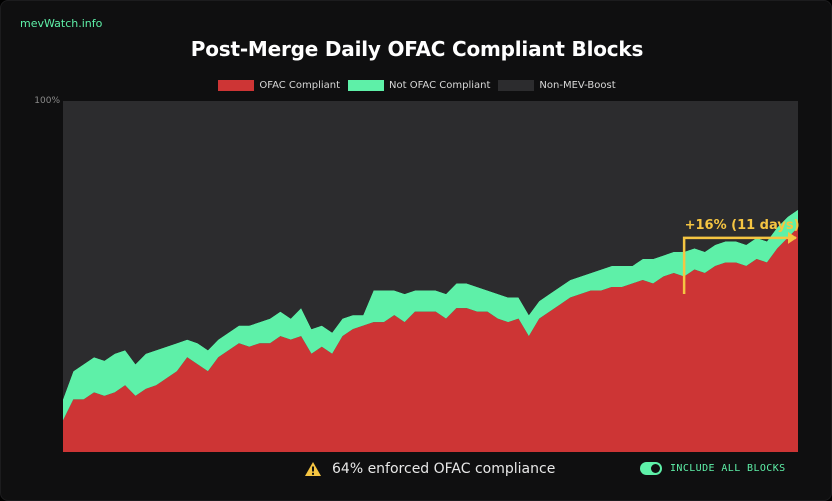  Describe the element at coordinates (47, 101) in the screenshot. I see `y-tick-label-100: 100%` at that location.